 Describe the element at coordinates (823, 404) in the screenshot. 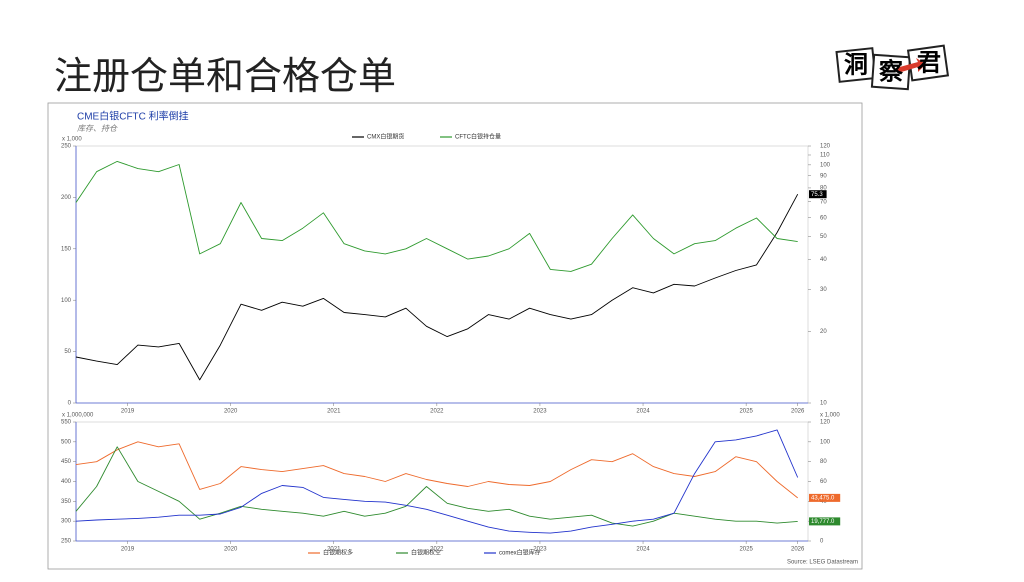

I see `y2-tick-label: 10` at that location.